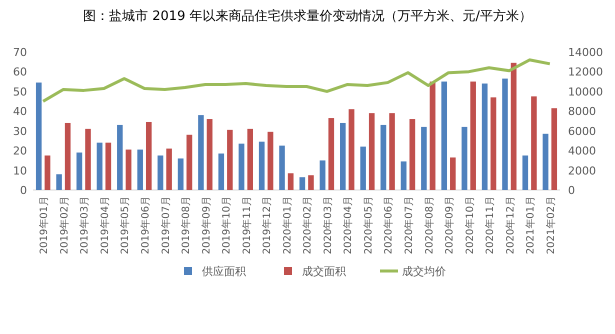 This screenshot has width=615, height=334. What do you see at coordinates (20, 171) in the screenshot?
I see `y-tick-label: 10` at bounding box center [20, 171].